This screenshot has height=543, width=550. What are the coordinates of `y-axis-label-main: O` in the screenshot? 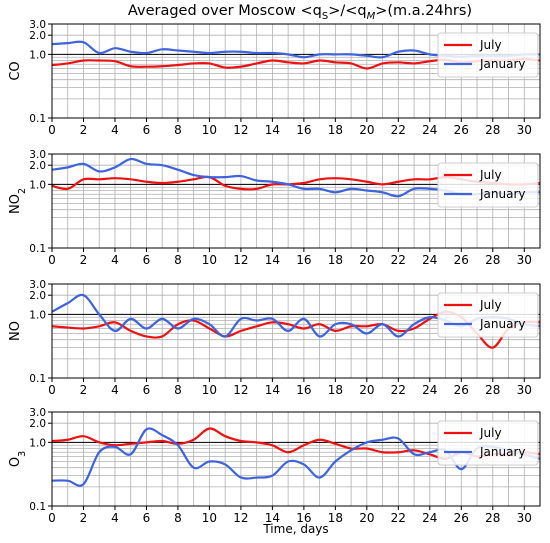 It's located at (15, 462).